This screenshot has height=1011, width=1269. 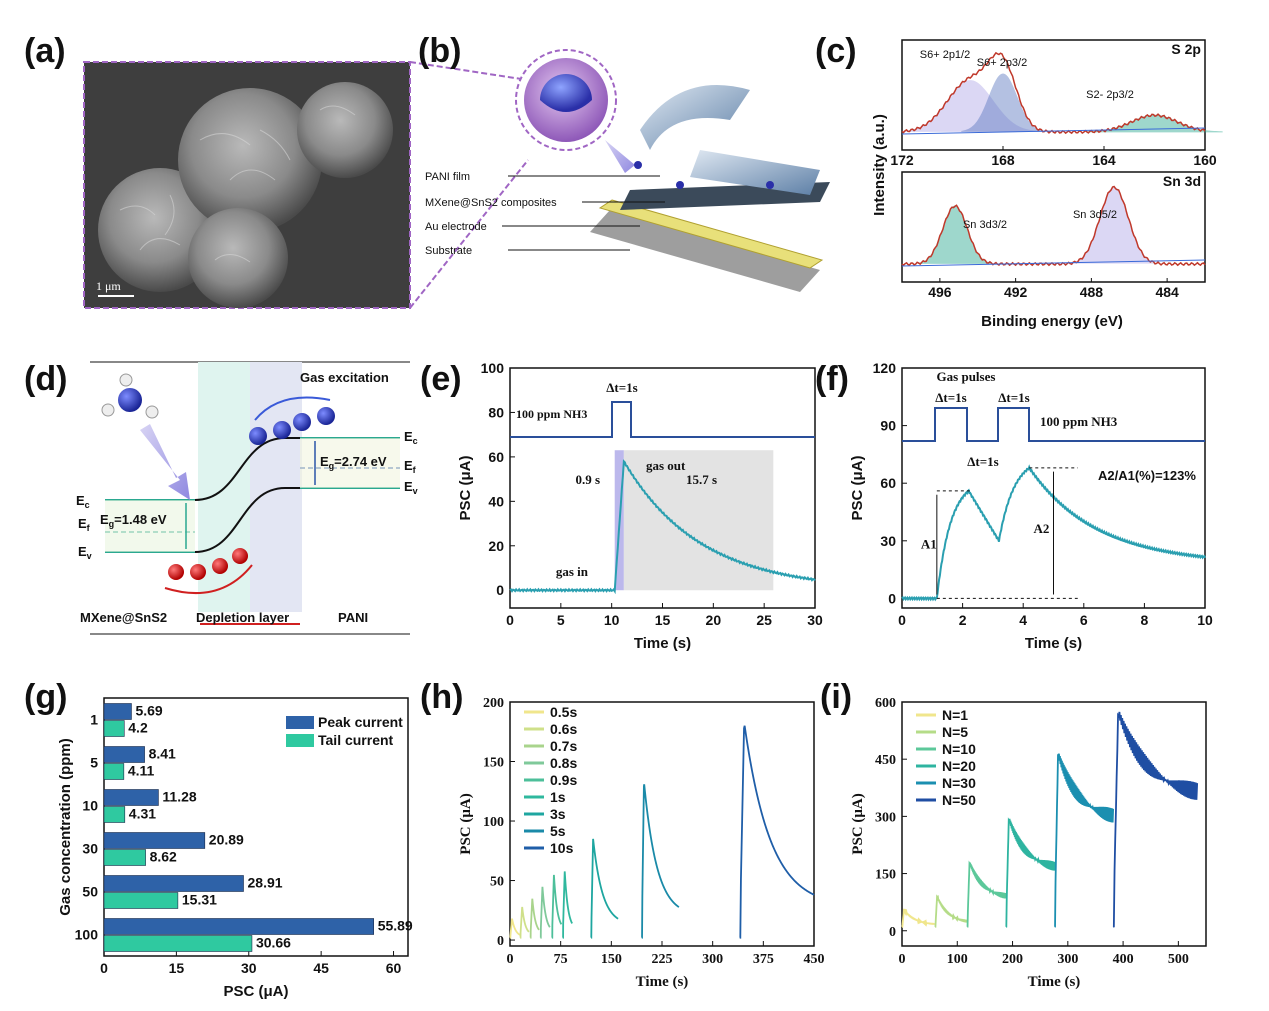 I want to click on bar-value-label: 4.2, so click(x=138, y=728).